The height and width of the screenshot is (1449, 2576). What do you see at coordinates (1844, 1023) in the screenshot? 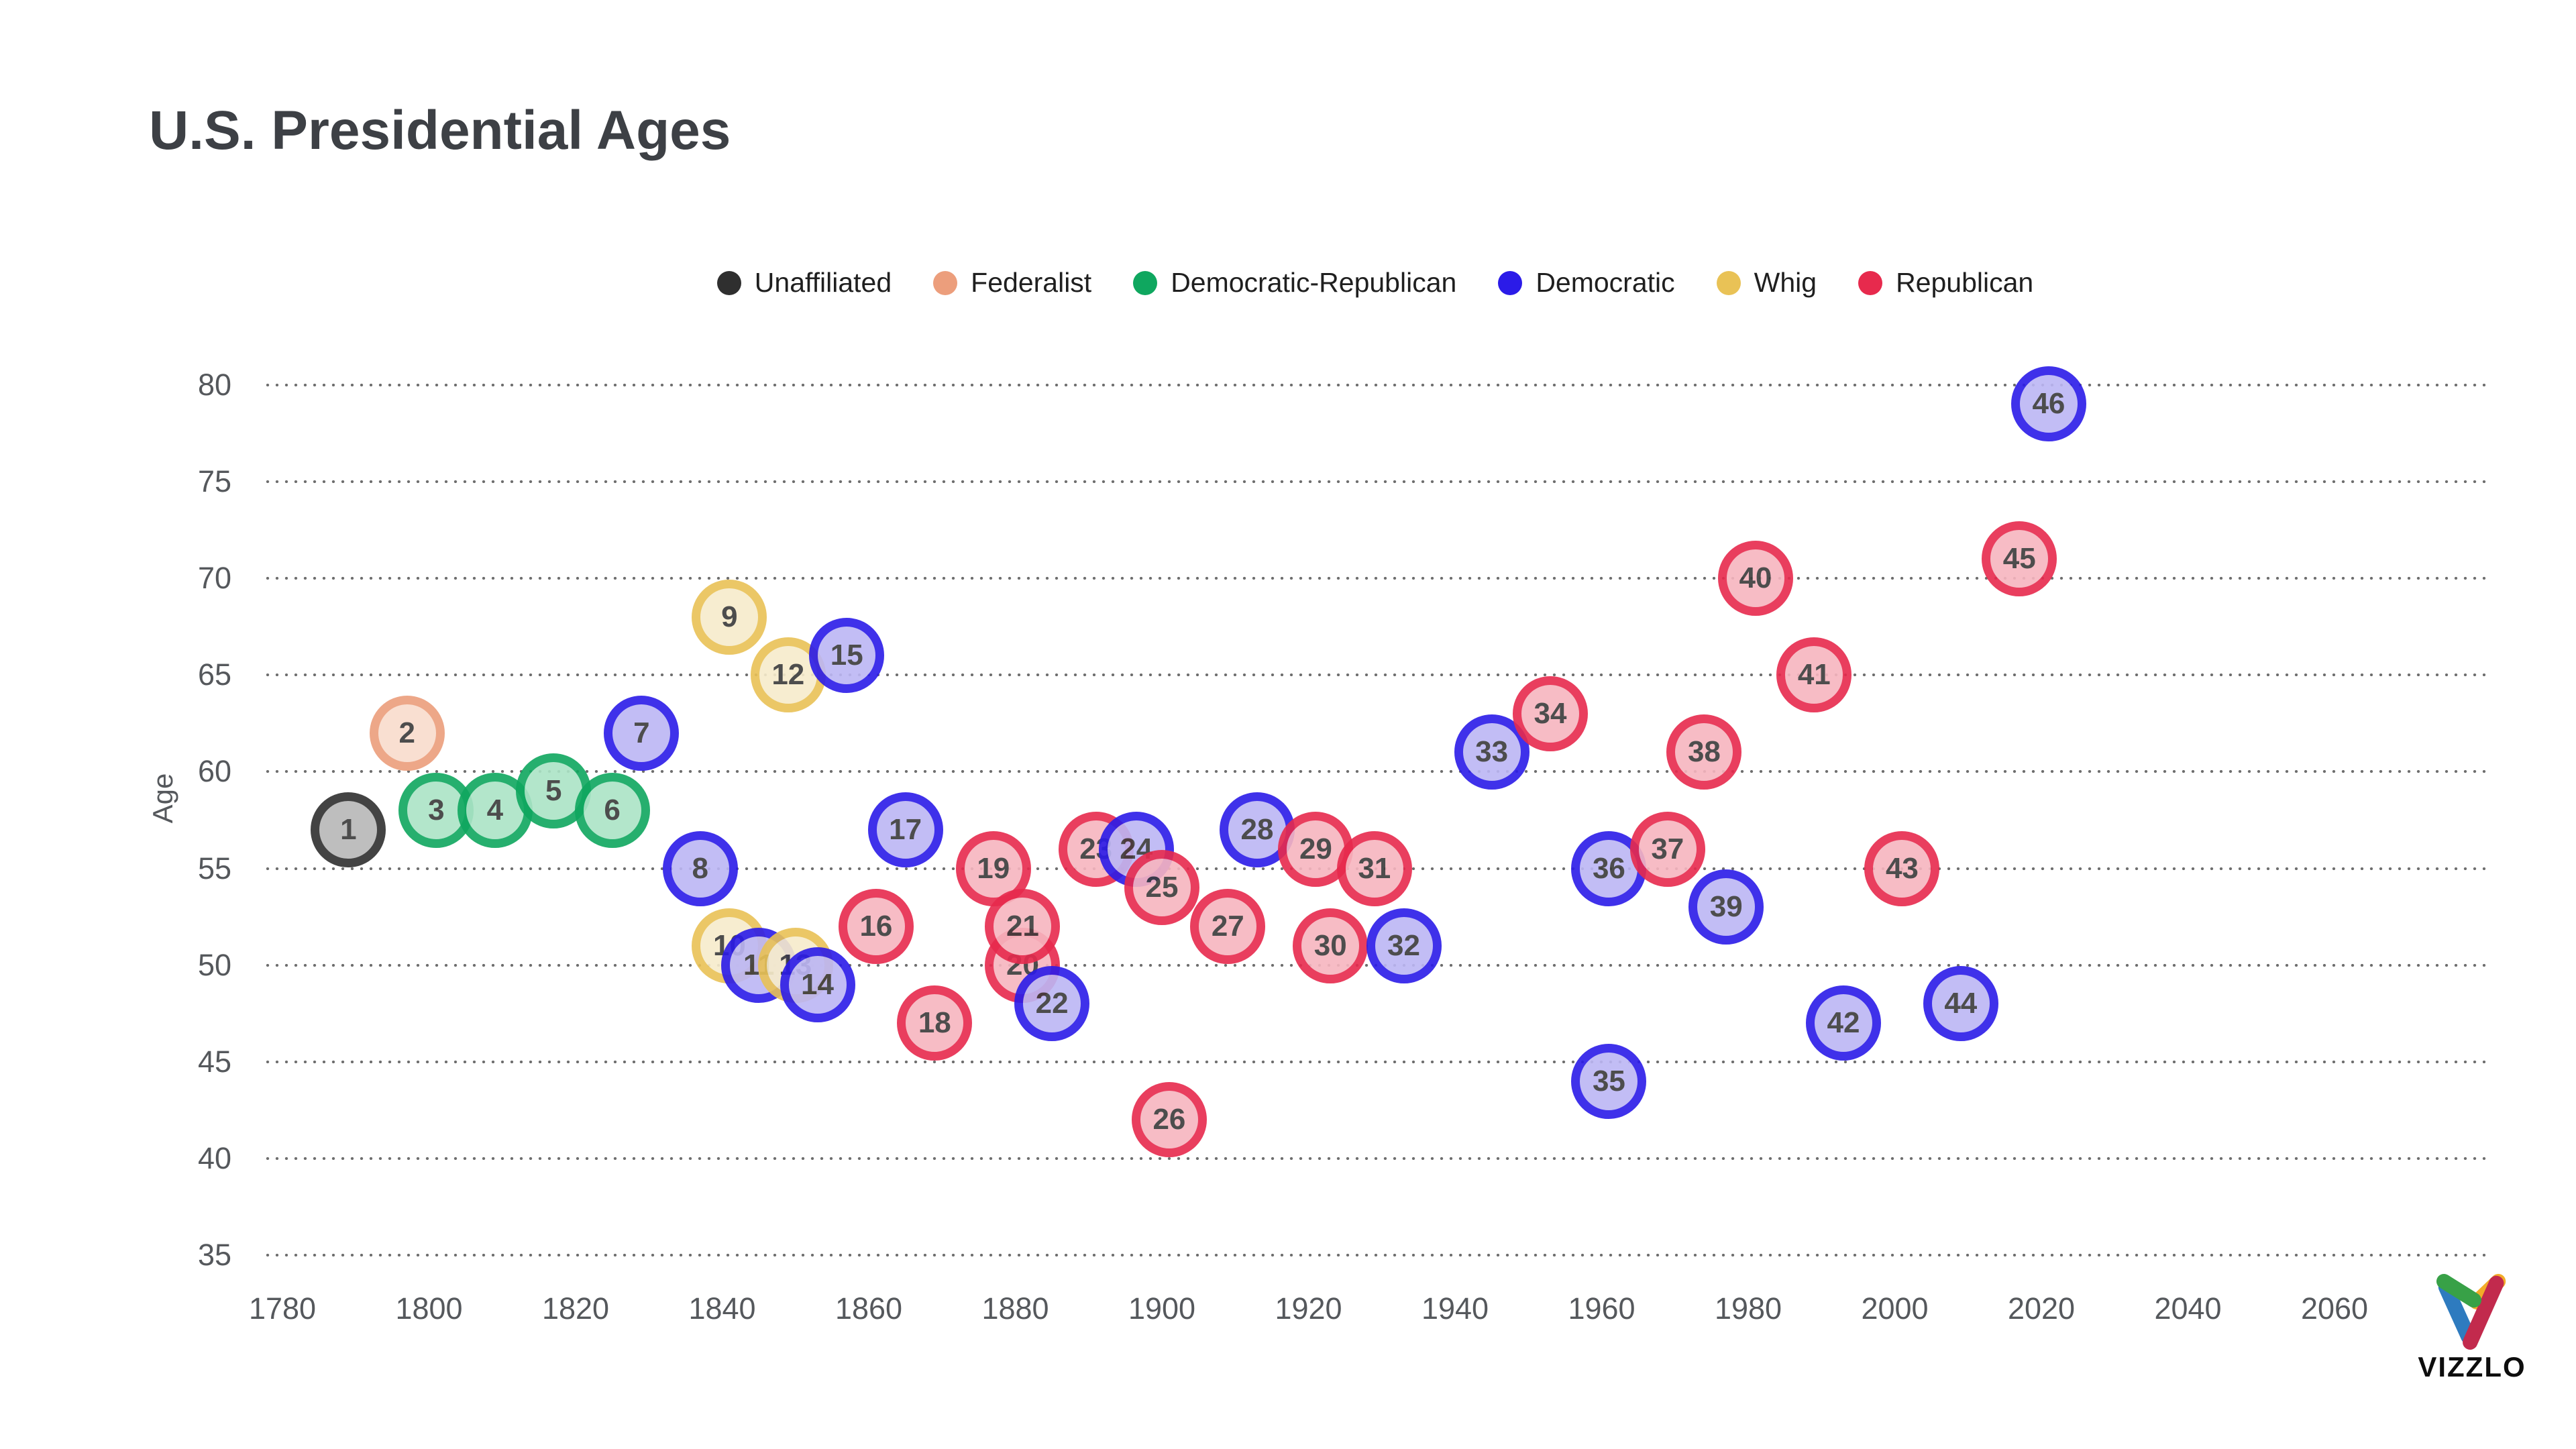
I see `president-bubble-42: 42` at bounding box center [1844, 1023].